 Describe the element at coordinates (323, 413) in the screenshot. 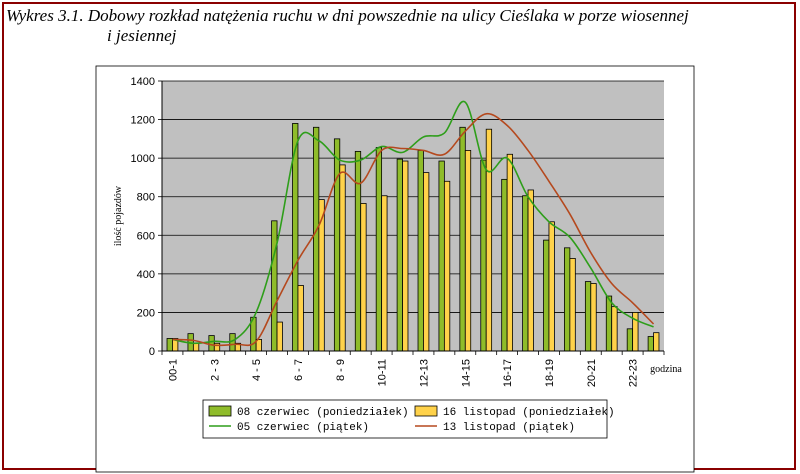

I see `legend-label: 08 czerwiec (poniedziałek)` at that location.